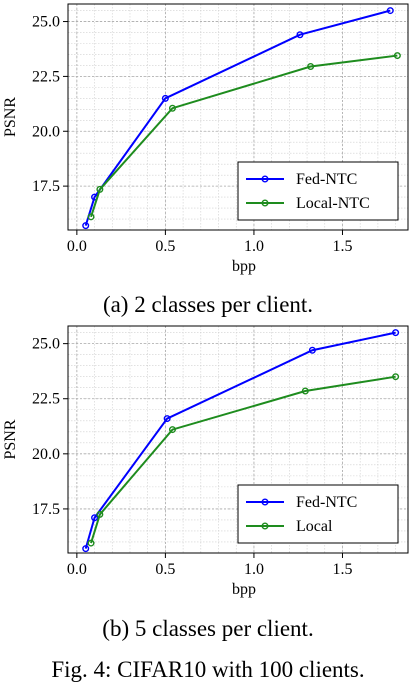 The height and width of the screenshot is (683, 416). Describe the element at coordinates (208, 304) in the screenshot. I see `caption-a: (a) 2 classes per client.` at that location.